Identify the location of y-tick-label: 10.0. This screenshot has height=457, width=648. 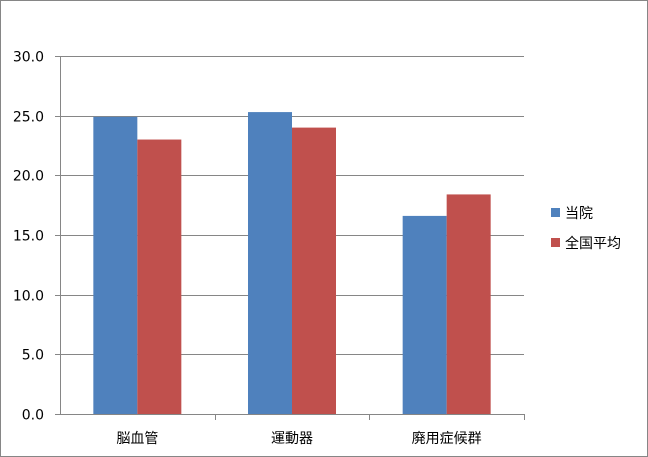
(28, 297).